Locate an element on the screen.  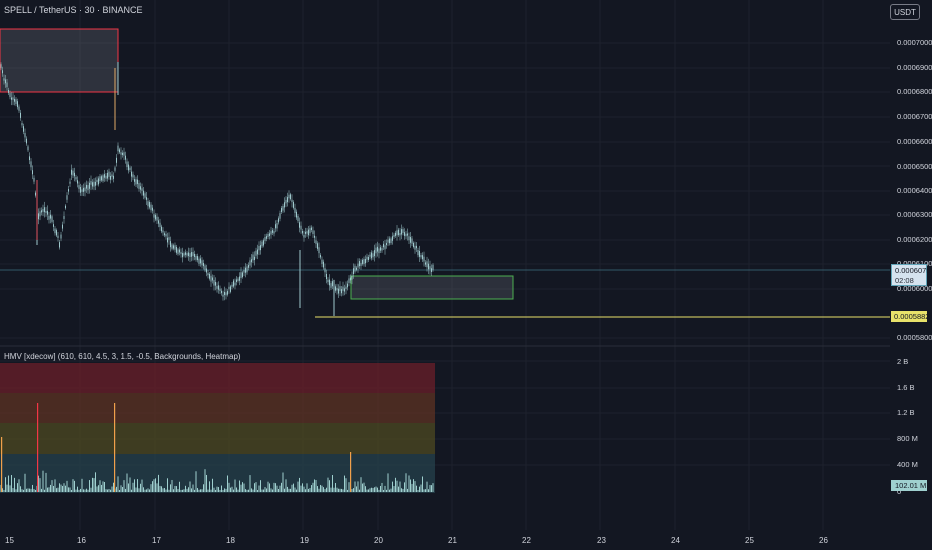
indicator-axis-label: 400 M is located at coordinates (907, 464).